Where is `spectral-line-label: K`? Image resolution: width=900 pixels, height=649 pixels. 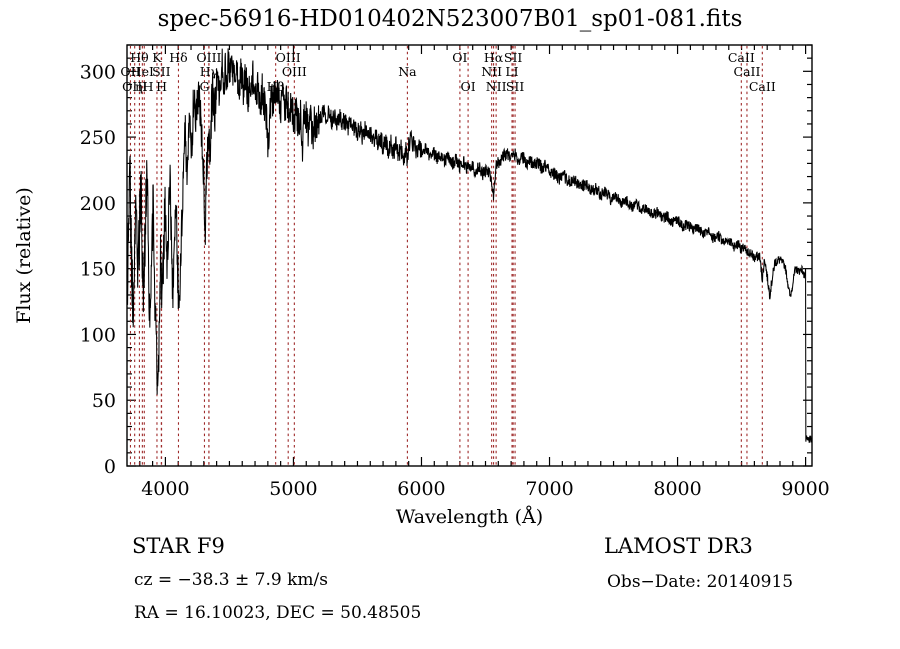
spectral-line-label: K is located at coordinates (157, 57).